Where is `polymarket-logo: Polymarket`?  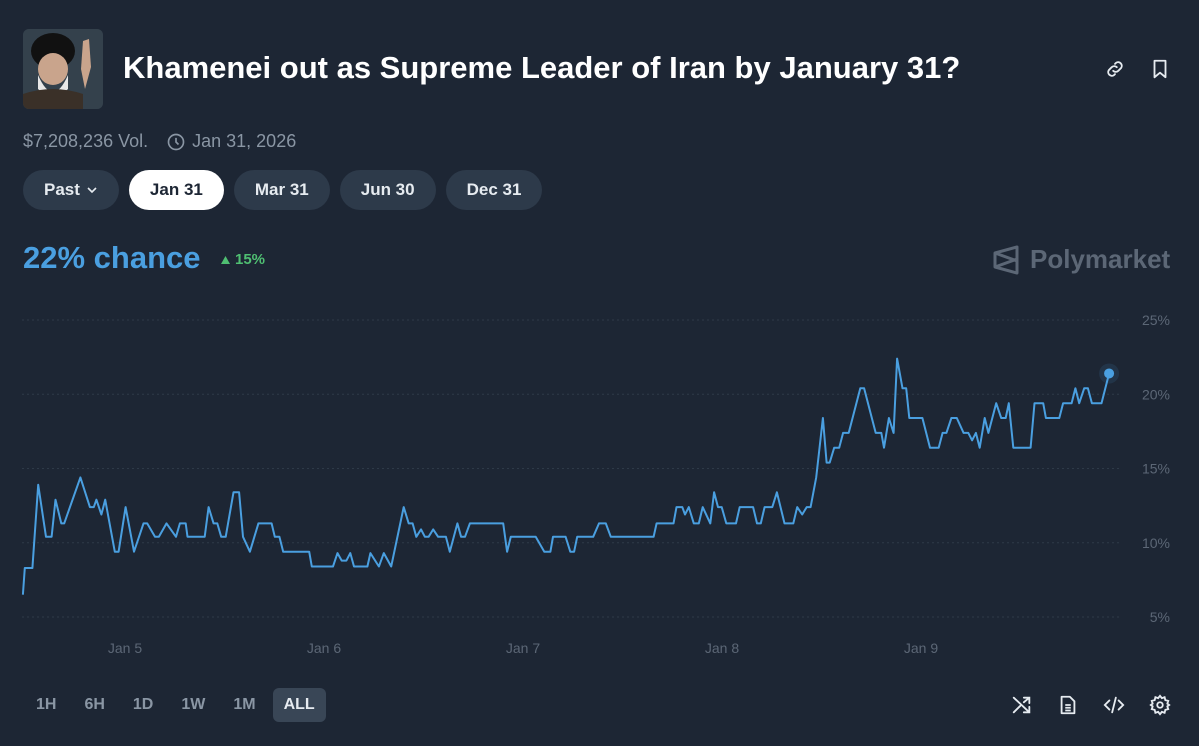
polymarket-logo: Polymarket is located at coordinates (1081, 259).